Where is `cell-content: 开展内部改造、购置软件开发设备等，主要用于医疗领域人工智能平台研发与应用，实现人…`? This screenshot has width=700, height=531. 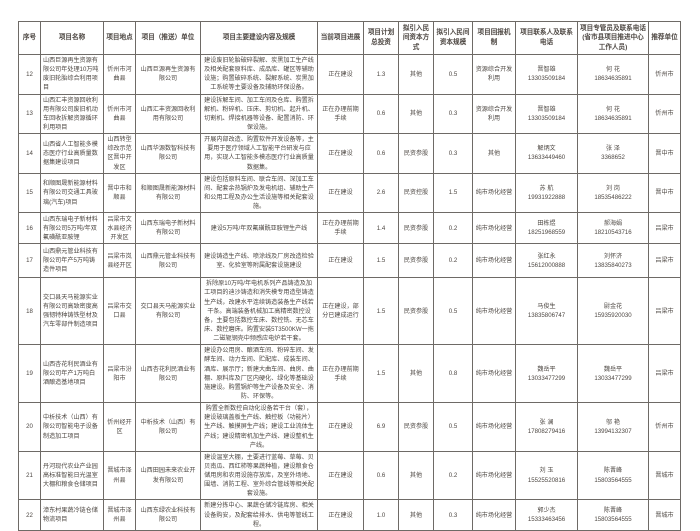 cell-content: 开展内部改造、购置软件开发设备等，主要用于医疗领域人工智能平台研发与应用，实现人… is located at coordinates (259, 153).